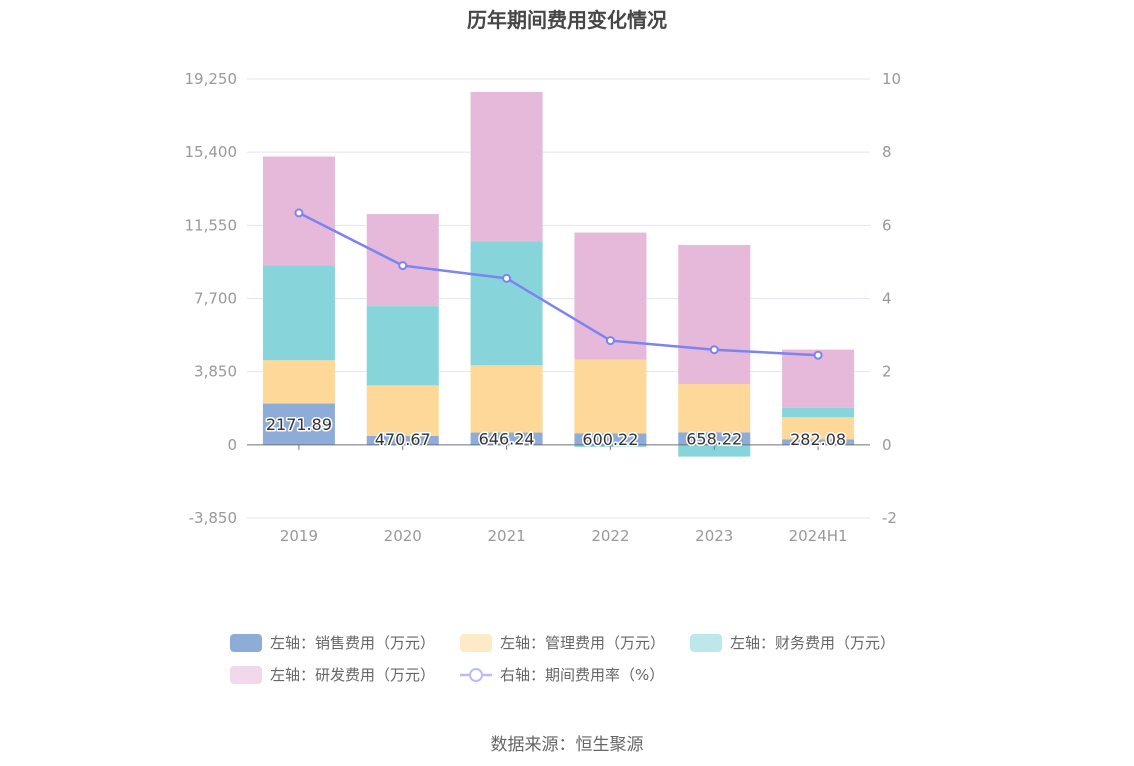 This screenshot has width=1134, height=766. What do you see at coordinates (889, 518) in the screenshot?
I see `right-axis-tick-label: -2` at bounding box center [889, 518].